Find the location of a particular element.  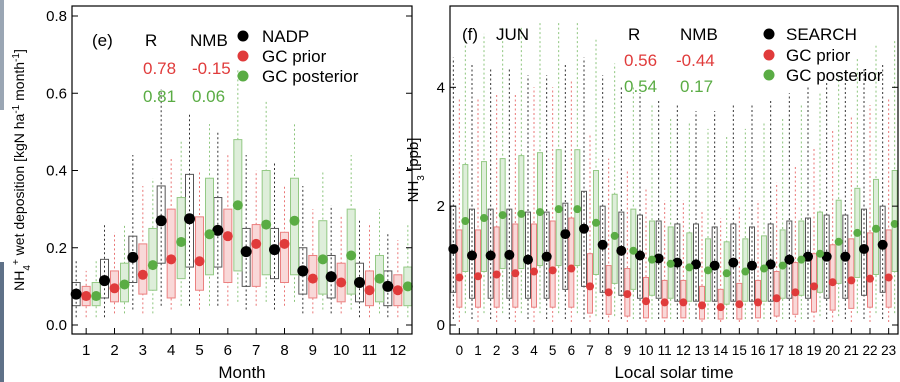

x-tick-label: 1 is located at coordinates (86, 350).